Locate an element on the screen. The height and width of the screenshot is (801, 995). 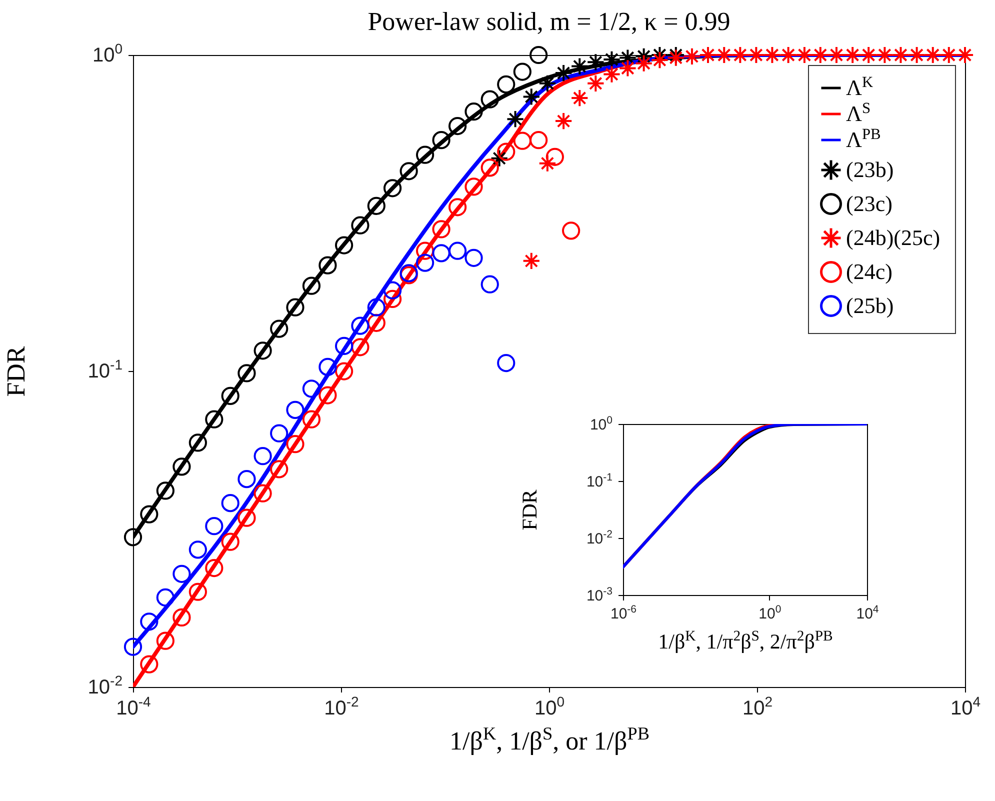
y-tick-label: 10$^{-3}$ is located at coordinates (599, 595).